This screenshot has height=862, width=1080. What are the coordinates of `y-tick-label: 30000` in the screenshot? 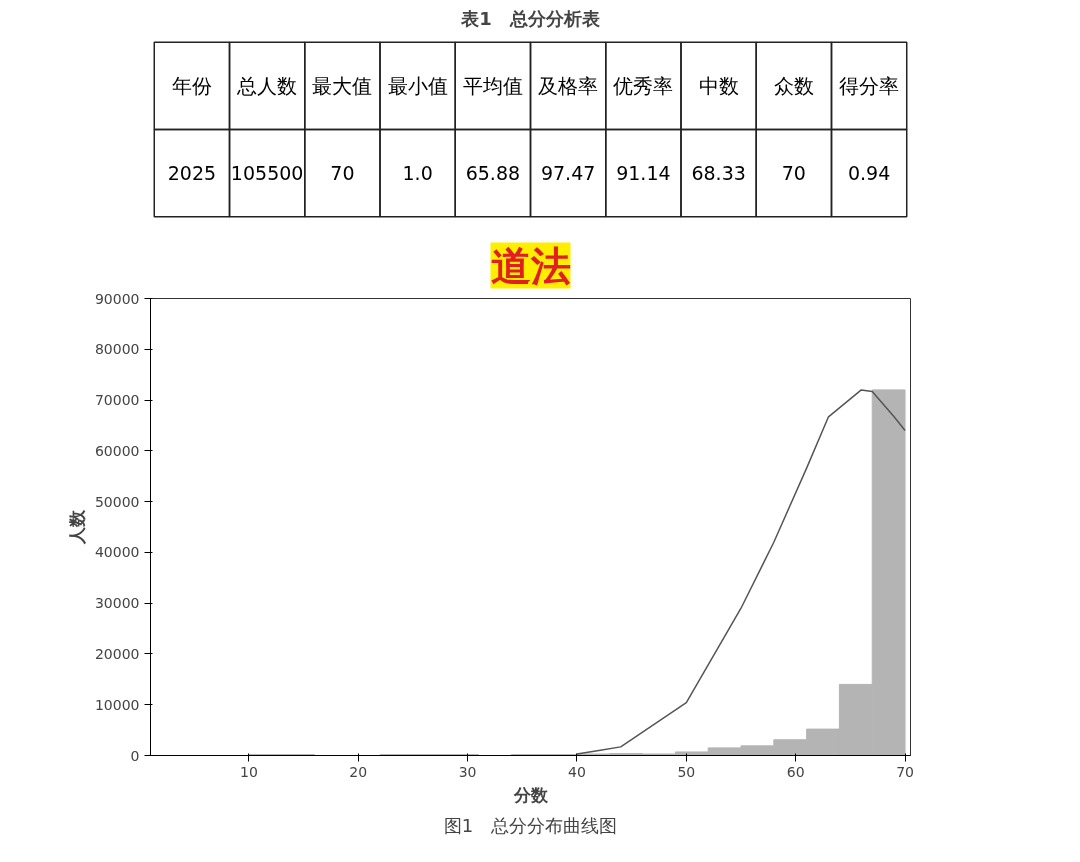 It's located at (117, 603).